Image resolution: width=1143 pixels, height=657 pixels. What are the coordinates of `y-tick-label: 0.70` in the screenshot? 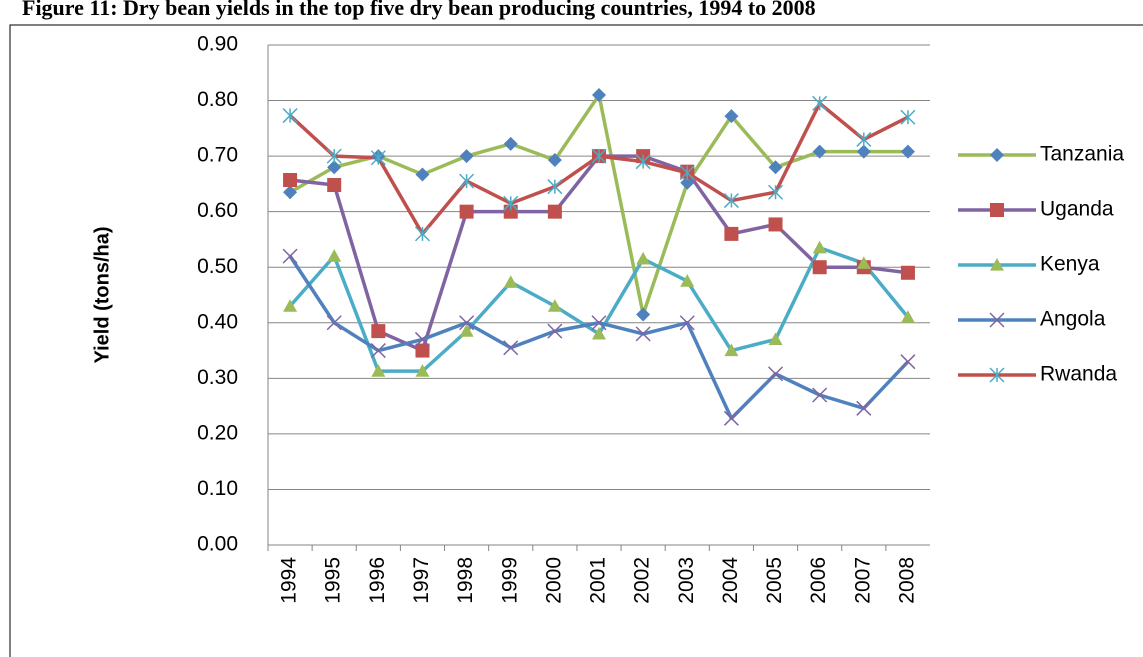 It's located at (217, 155).